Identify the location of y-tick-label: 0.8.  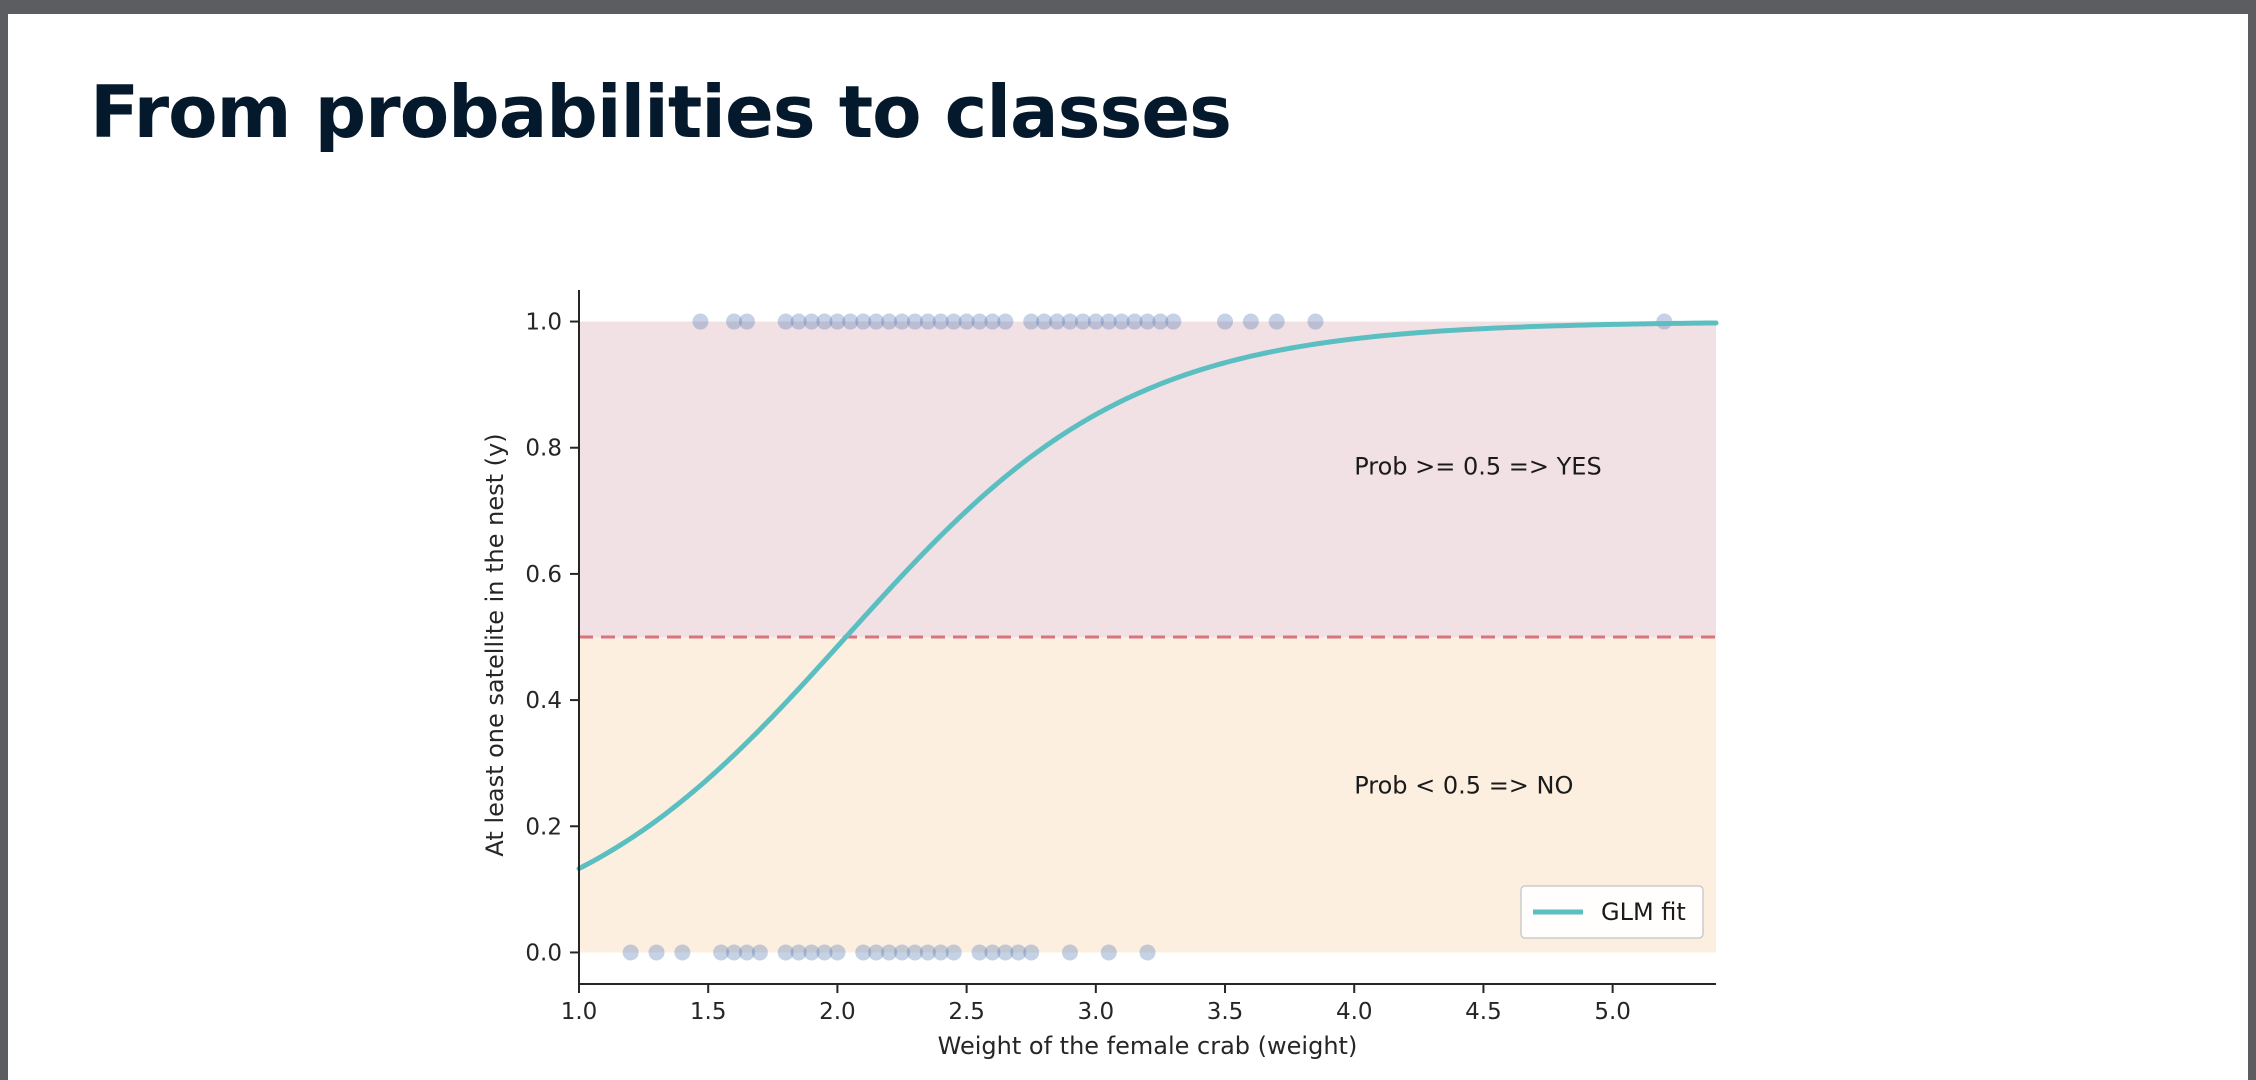
(543, 449).